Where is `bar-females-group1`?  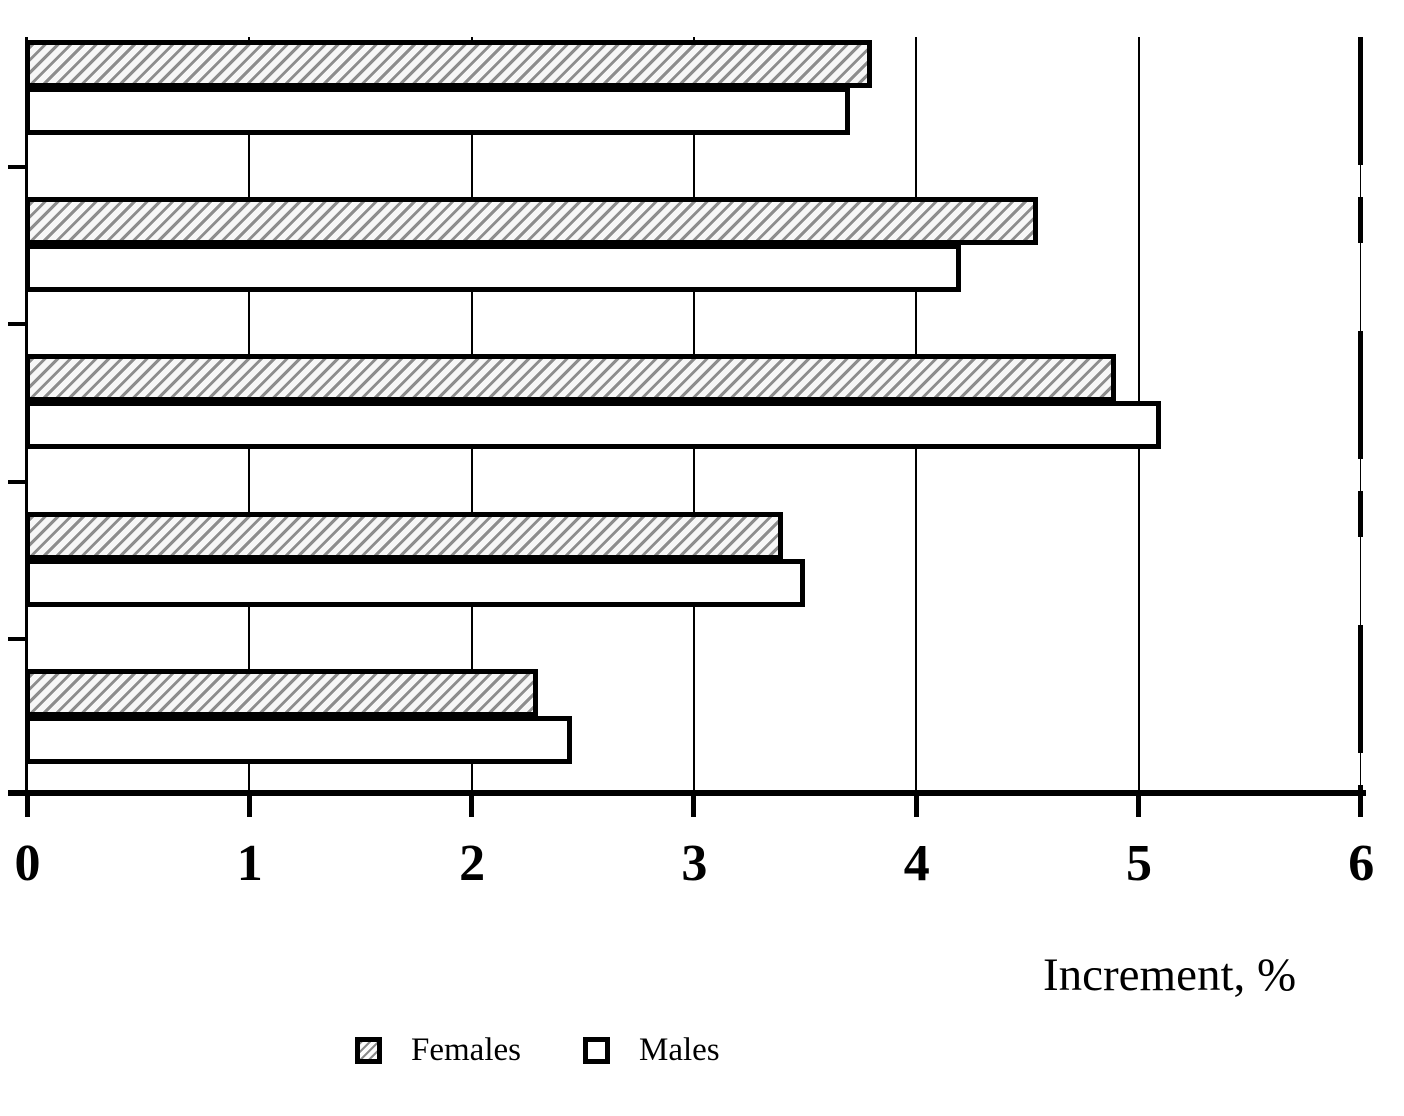 bar-females-group1 is located at coordinates (448, 64).